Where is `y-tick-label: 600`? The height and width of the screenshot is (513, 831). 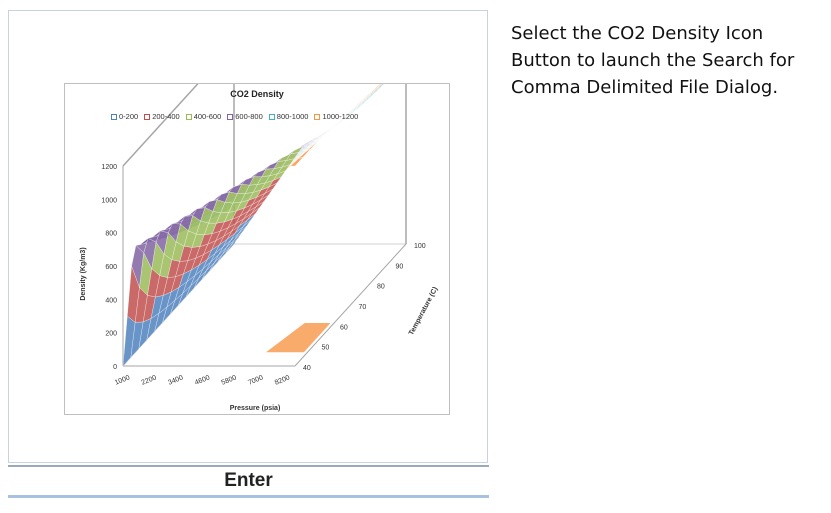
y-tick-label: 600 is located at coordinates (111, 267).